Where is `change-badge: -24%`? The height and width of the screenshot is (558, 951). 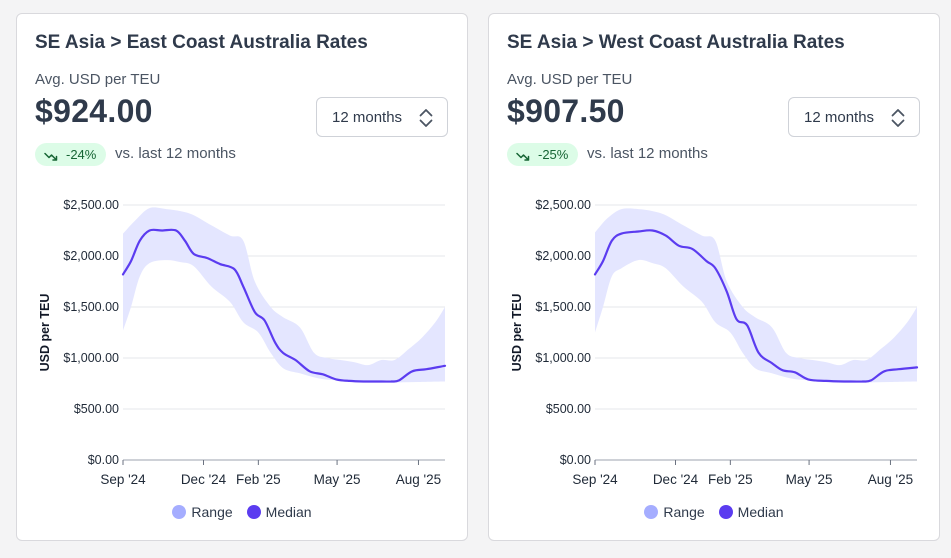
change-badge: -24% is located at coordinates (70, 154).